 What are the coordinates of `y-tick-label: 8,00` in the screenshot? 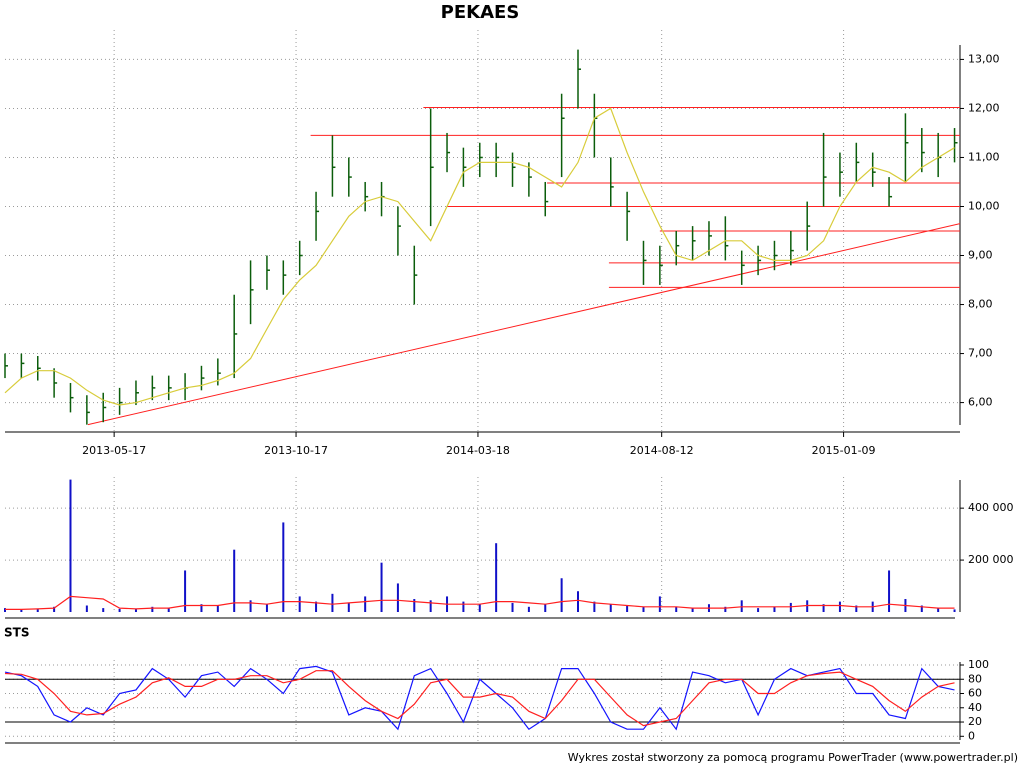 It's located at (980, 304).